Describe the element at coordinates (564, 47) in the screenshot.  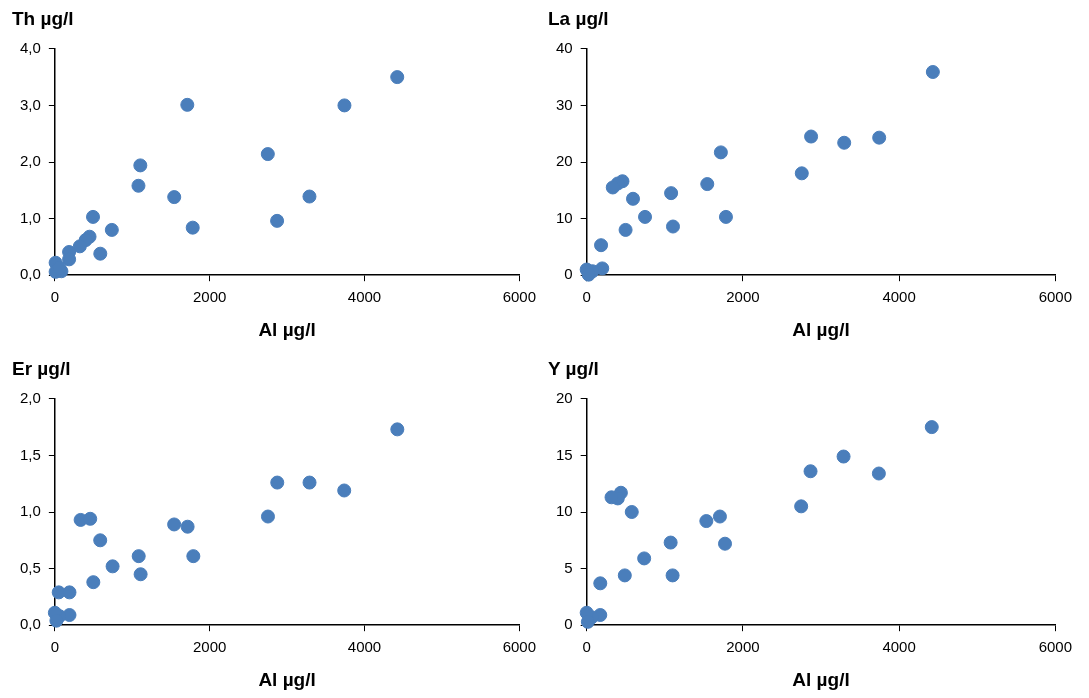
I see `y-tick-label: 40` at that location.